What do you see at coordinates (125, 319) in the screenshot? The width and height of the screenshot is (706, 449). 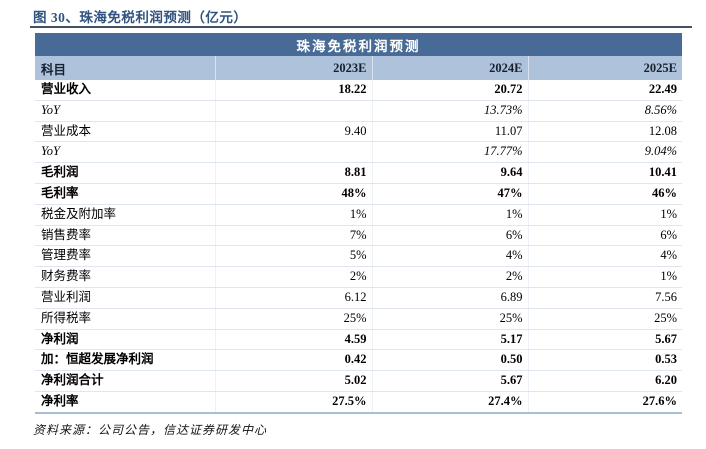 I see `row-label: 所得税率` at bounding box center [125, 319].